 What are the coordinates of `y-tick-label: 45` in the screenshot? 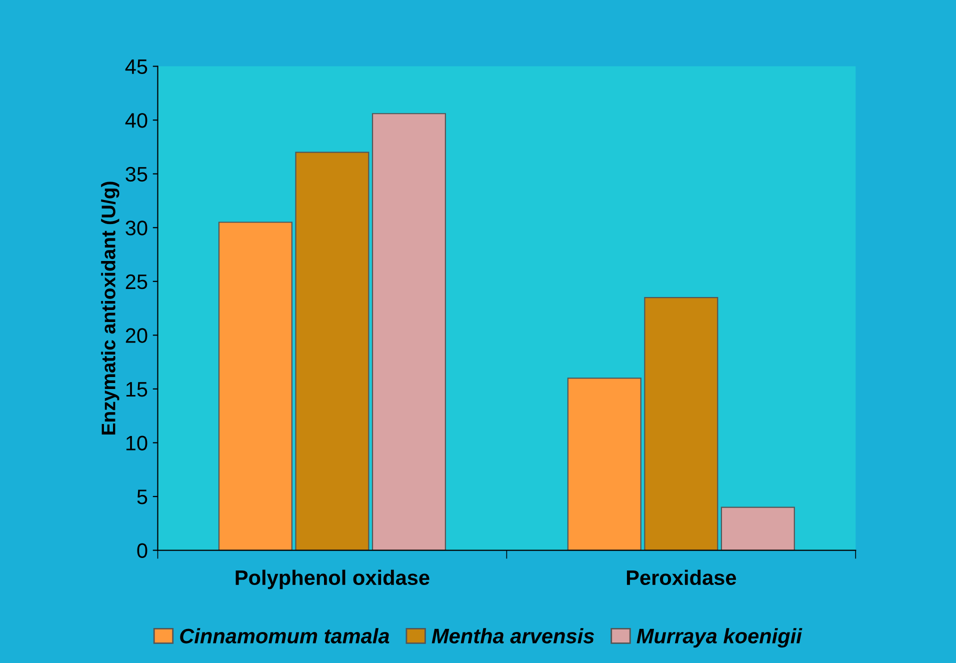 It's located at (136, 67).